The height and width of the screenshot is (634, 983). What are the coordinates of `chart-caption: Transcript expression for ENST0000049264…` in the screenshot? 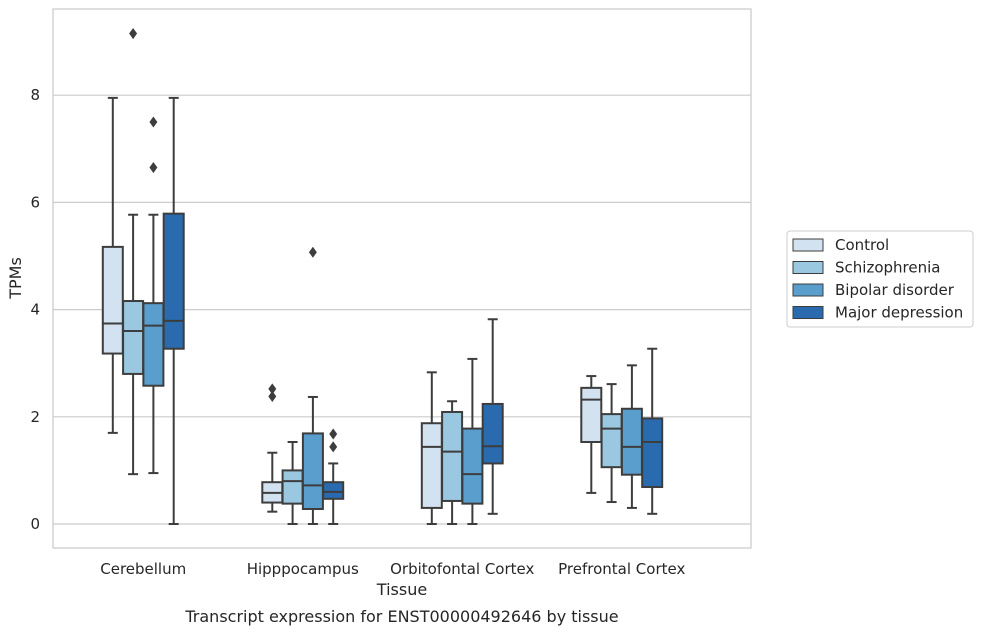 It's located at (401, 616).